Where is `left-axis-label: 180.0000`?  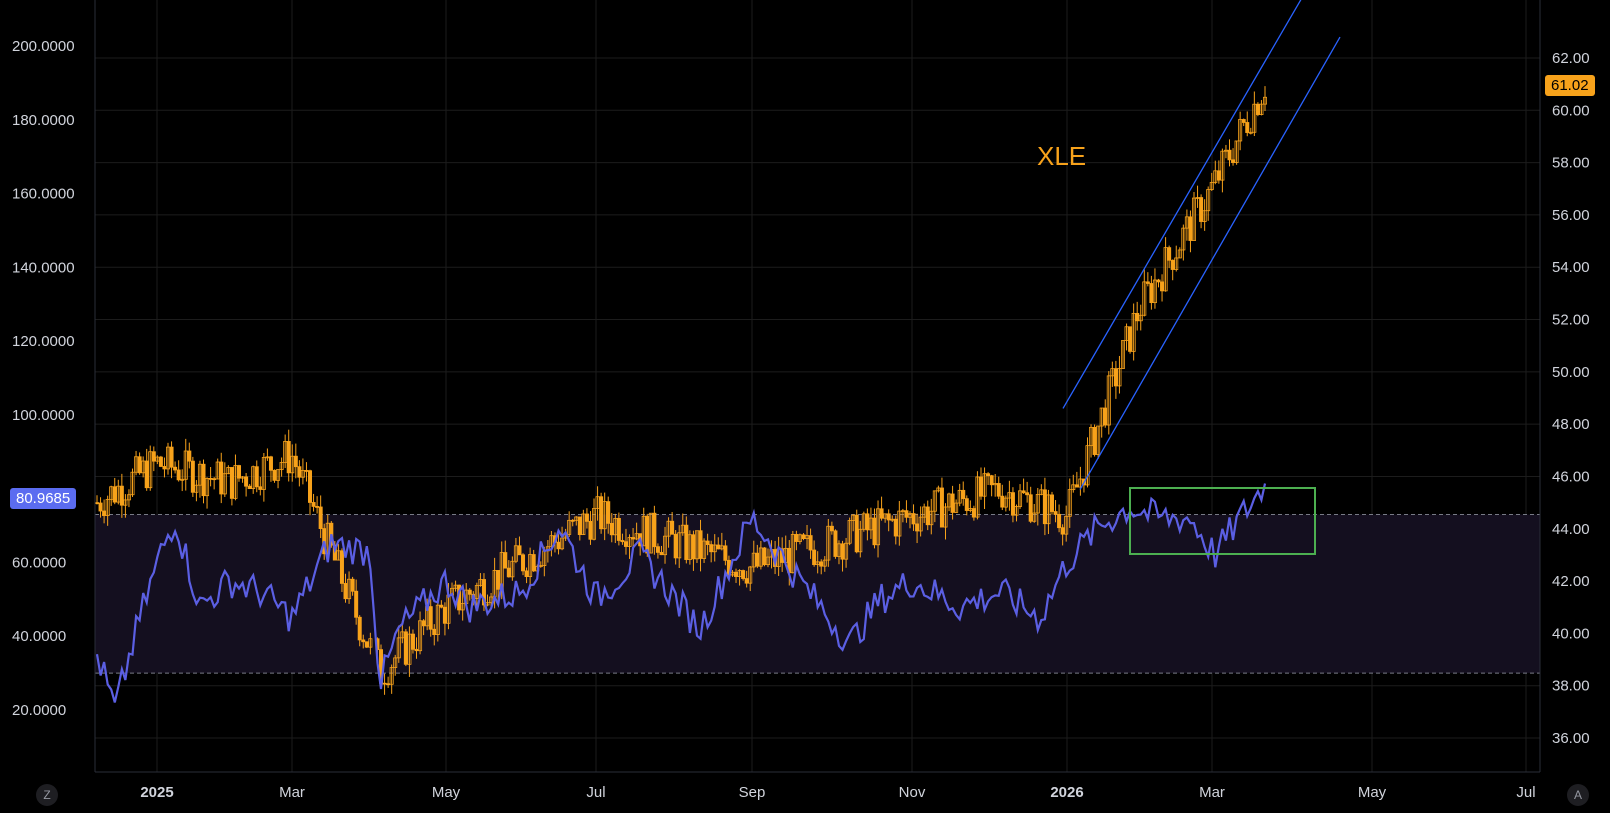 left-axis-label: 180.0000 is located at coordinates (43, 120).